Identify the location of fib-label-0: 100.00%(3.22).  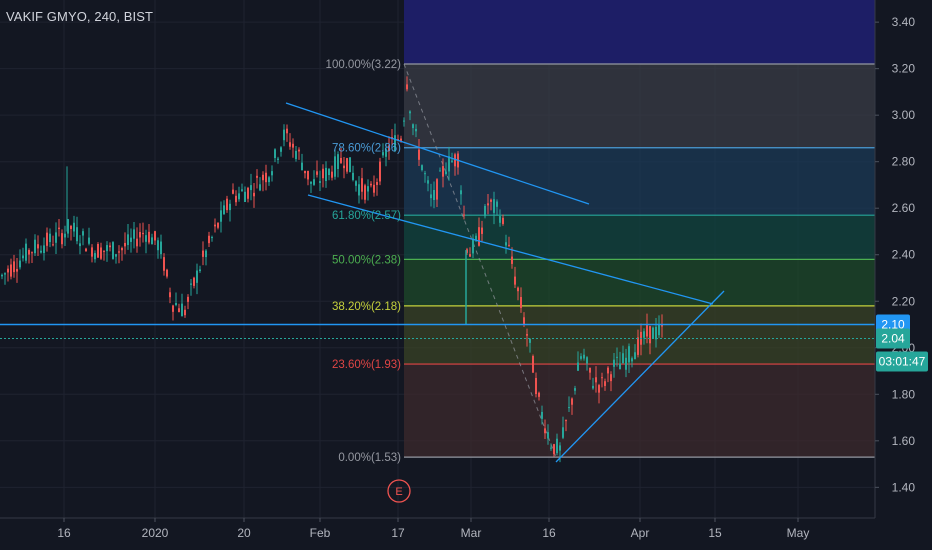
(364, 65).